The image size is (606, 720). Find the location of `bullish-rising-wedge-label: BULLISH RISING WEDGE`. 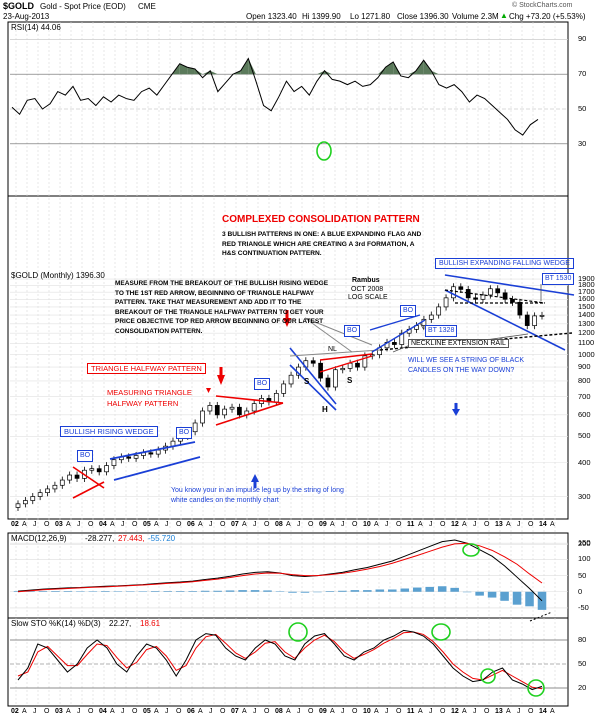

bullish-rising-wedge-label: BULLISH RISING WEDGE is located at coordinates (109, 431).